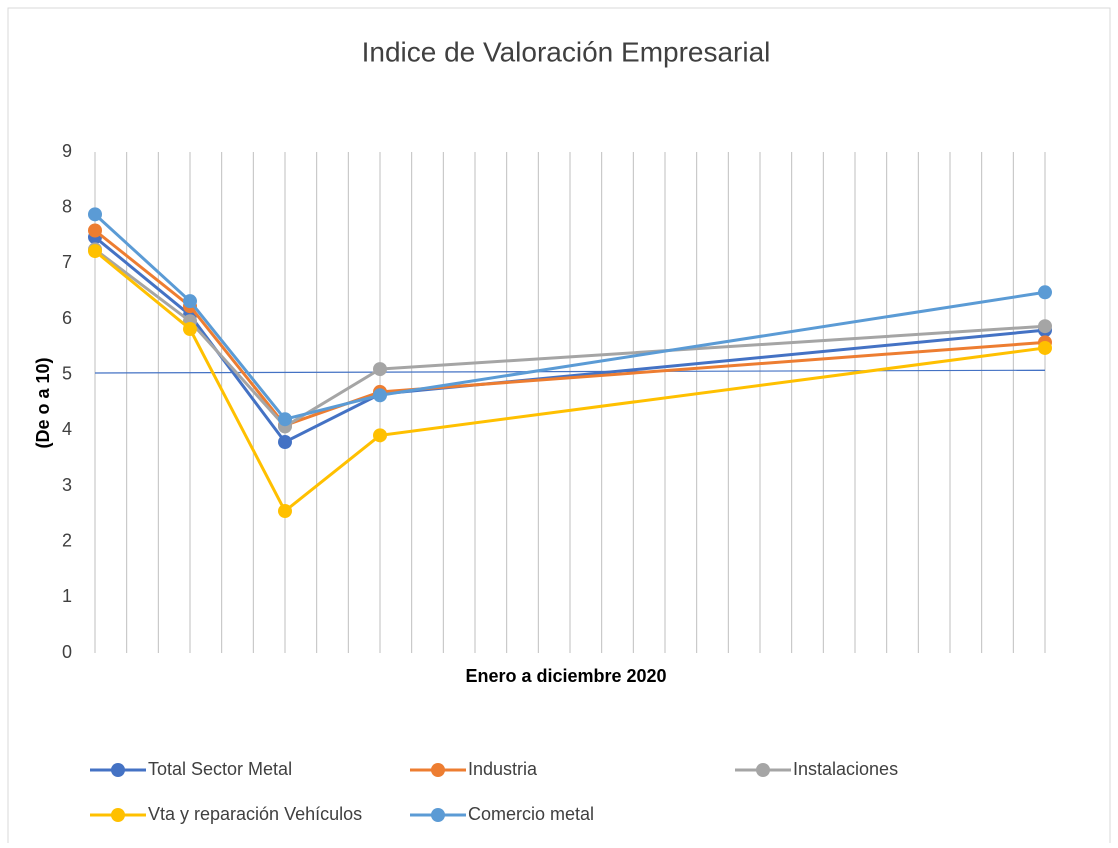 This screenshot has width=1118, height=848. I want to click on y-tick-label: 5, so click(67, 373).